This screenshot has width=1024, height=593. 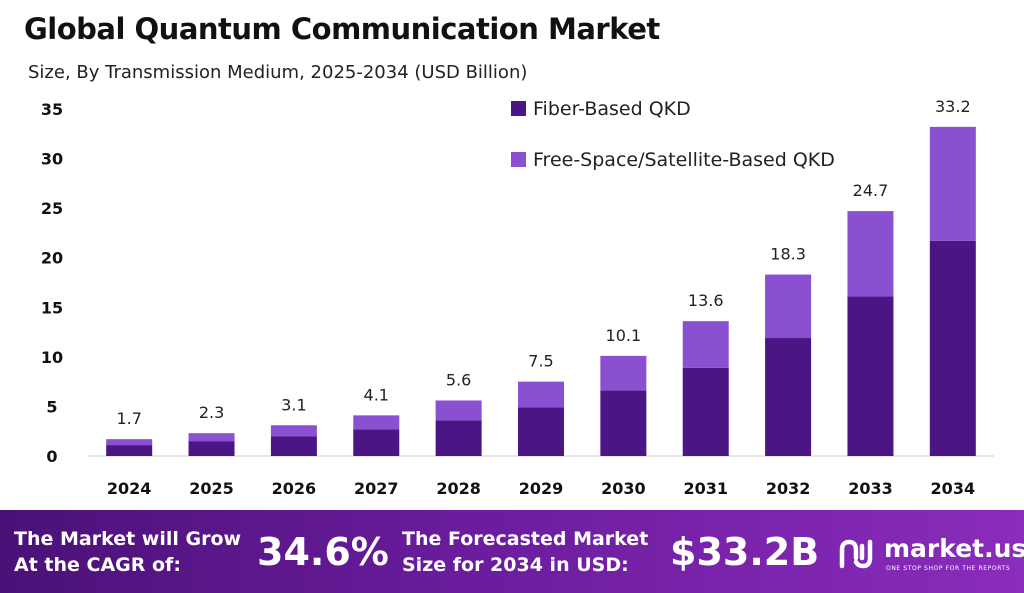 I want to click on x-tick-label: 2029, so click(x=541, y=488).